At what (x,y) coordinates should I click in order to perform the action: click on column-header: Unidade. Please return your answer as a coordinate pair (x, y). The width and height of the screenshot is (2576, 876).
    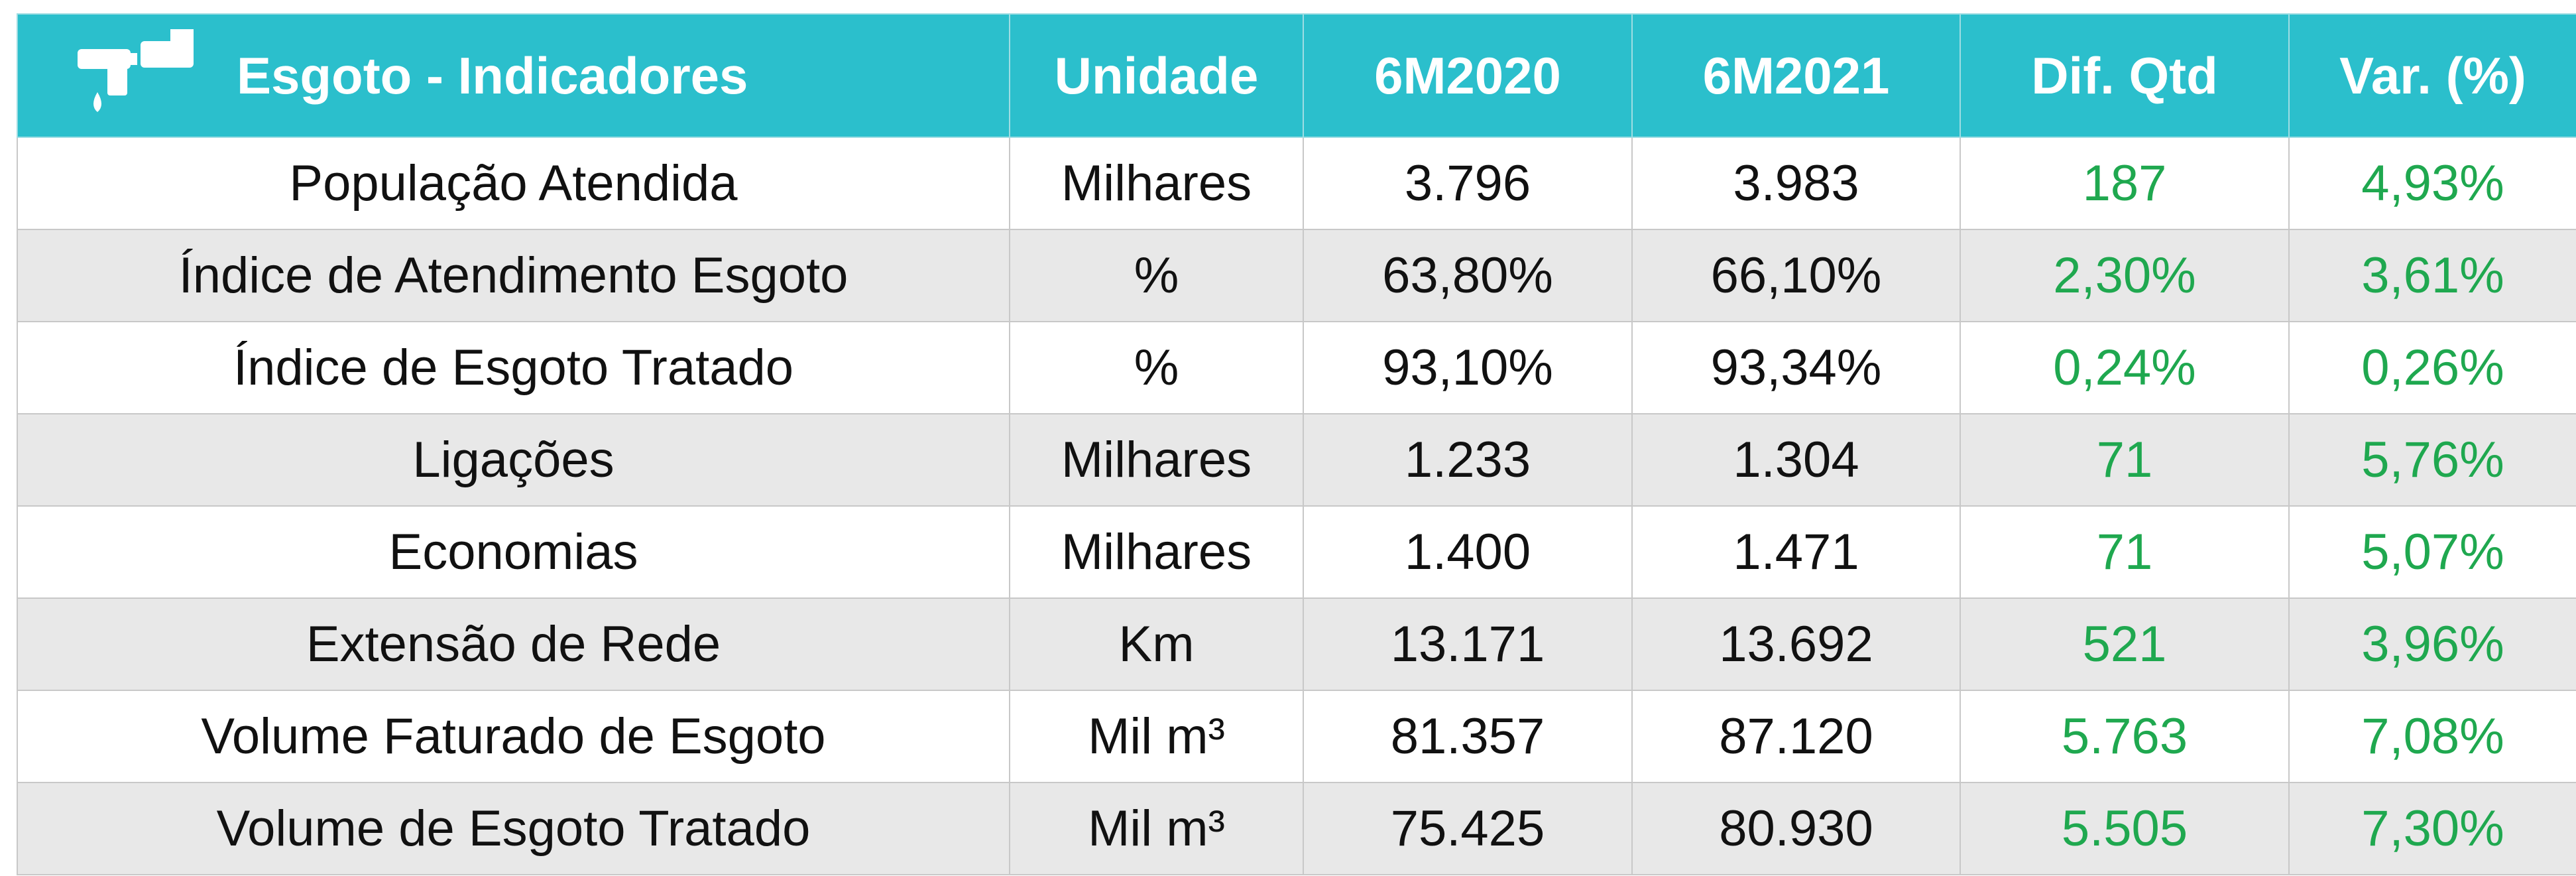
    Looking at the image, I should click on (1156, 75).